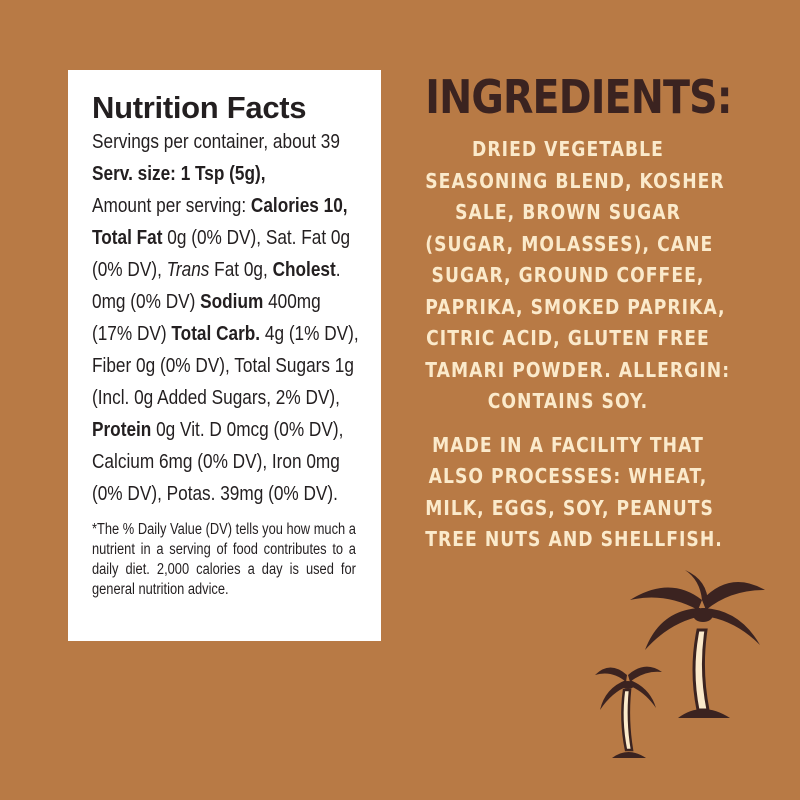 This screenshot has height=800, width=800. Describe the element at coordinates (568, 476) in the screenshot. I see `allergen-line: ALSO PROCESSES: WHEAT,` at that location.